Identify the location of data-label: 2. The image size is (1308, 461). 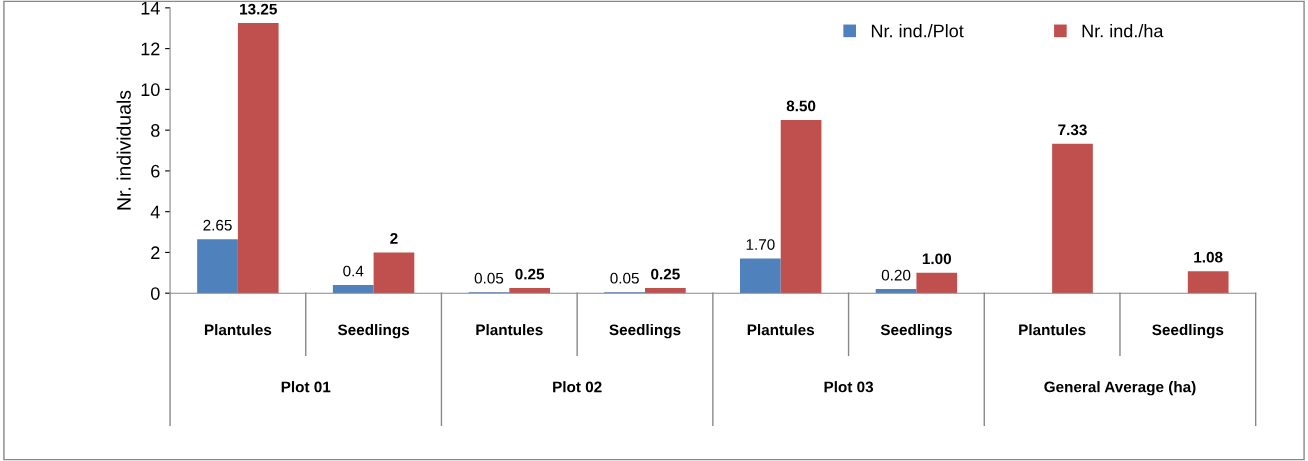
(394, 238).